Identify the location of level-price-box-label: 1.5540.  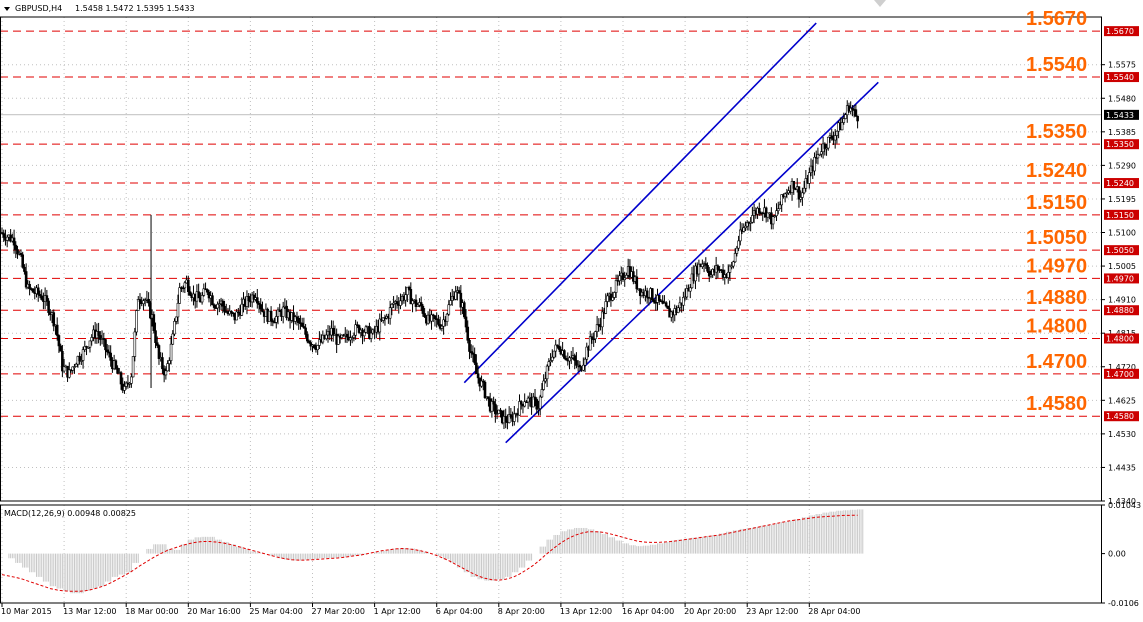
(1120, 77).